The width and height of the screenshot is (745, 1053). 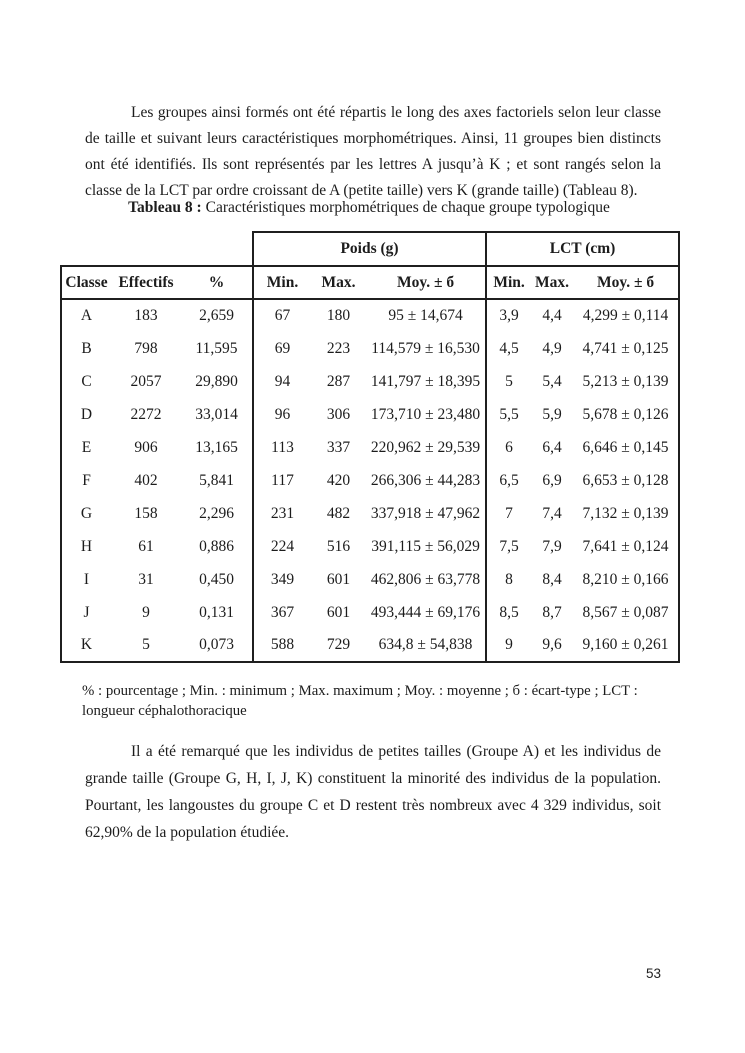 What do you see at coordinates (146, 282) in the screenshot?
I see `col-header-effectifs: Effectifs` at bounding box center [146, 282].